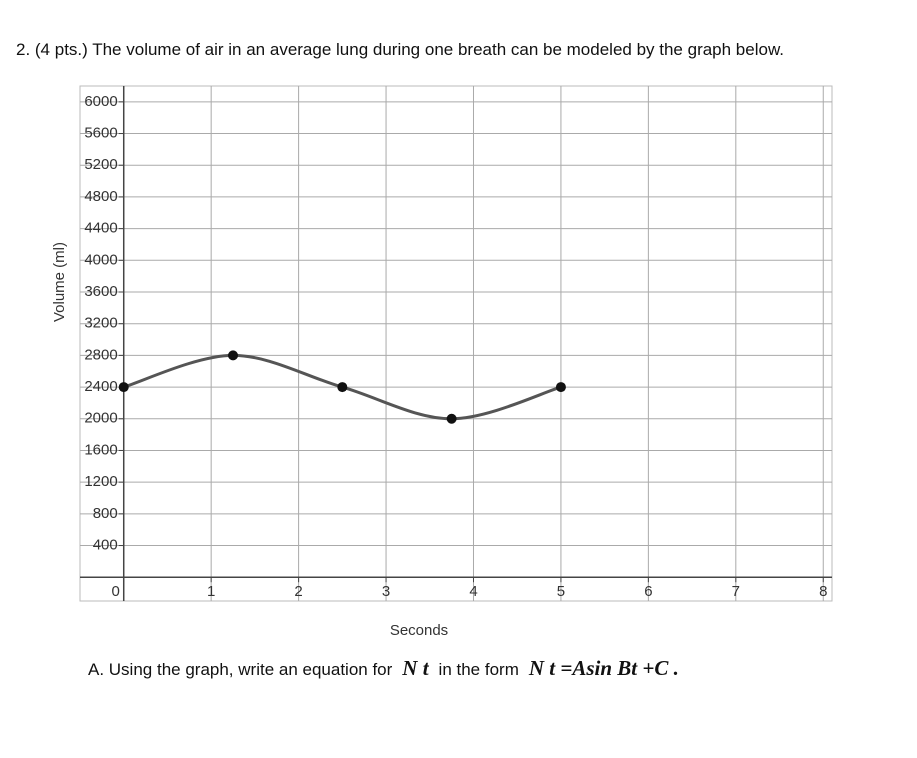 Image resolution: width=917 pixels, height=758 pixels. What do you see at coordinates (100, 196) in the screenshot?
I see `y-tick-label: 4800` at bounding box center [100, 196].